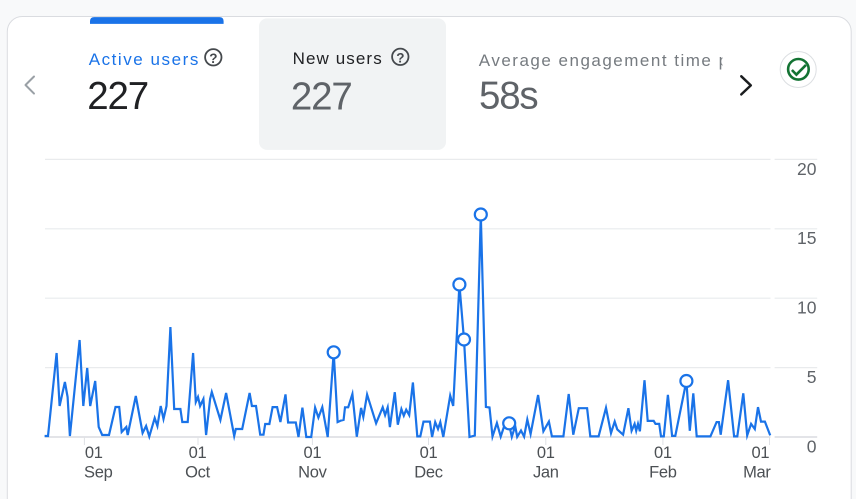 The width and height of the screenshot is (856, 499). I want to click on svg-text: 10, so click(807, 308).